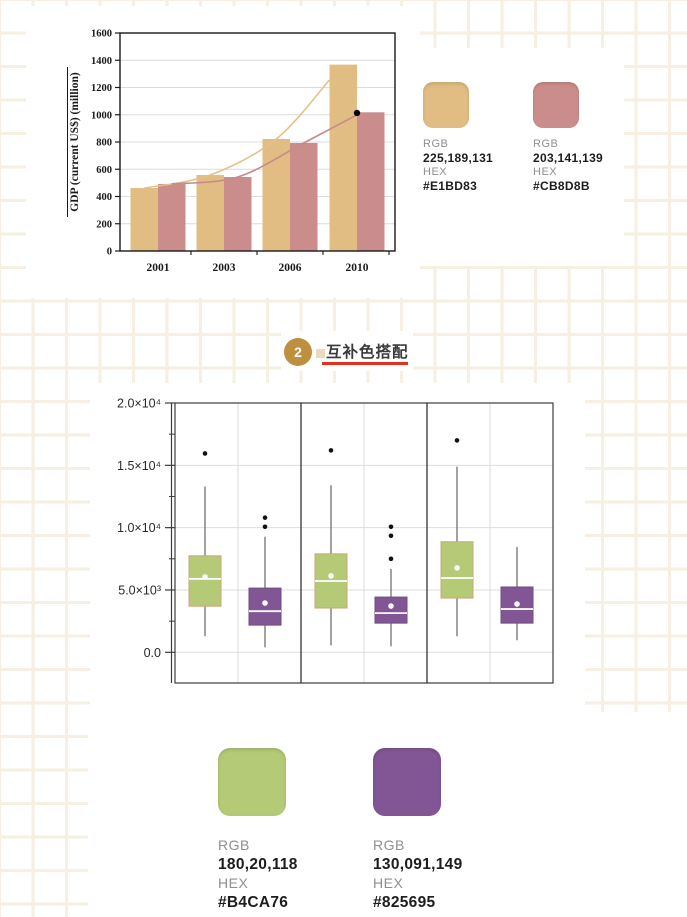 This screenshot has width=687, height=917. Describe the element at coordinates (418, 864) in the screenshot. I see `rgb-value: 130,091,149` at that location.